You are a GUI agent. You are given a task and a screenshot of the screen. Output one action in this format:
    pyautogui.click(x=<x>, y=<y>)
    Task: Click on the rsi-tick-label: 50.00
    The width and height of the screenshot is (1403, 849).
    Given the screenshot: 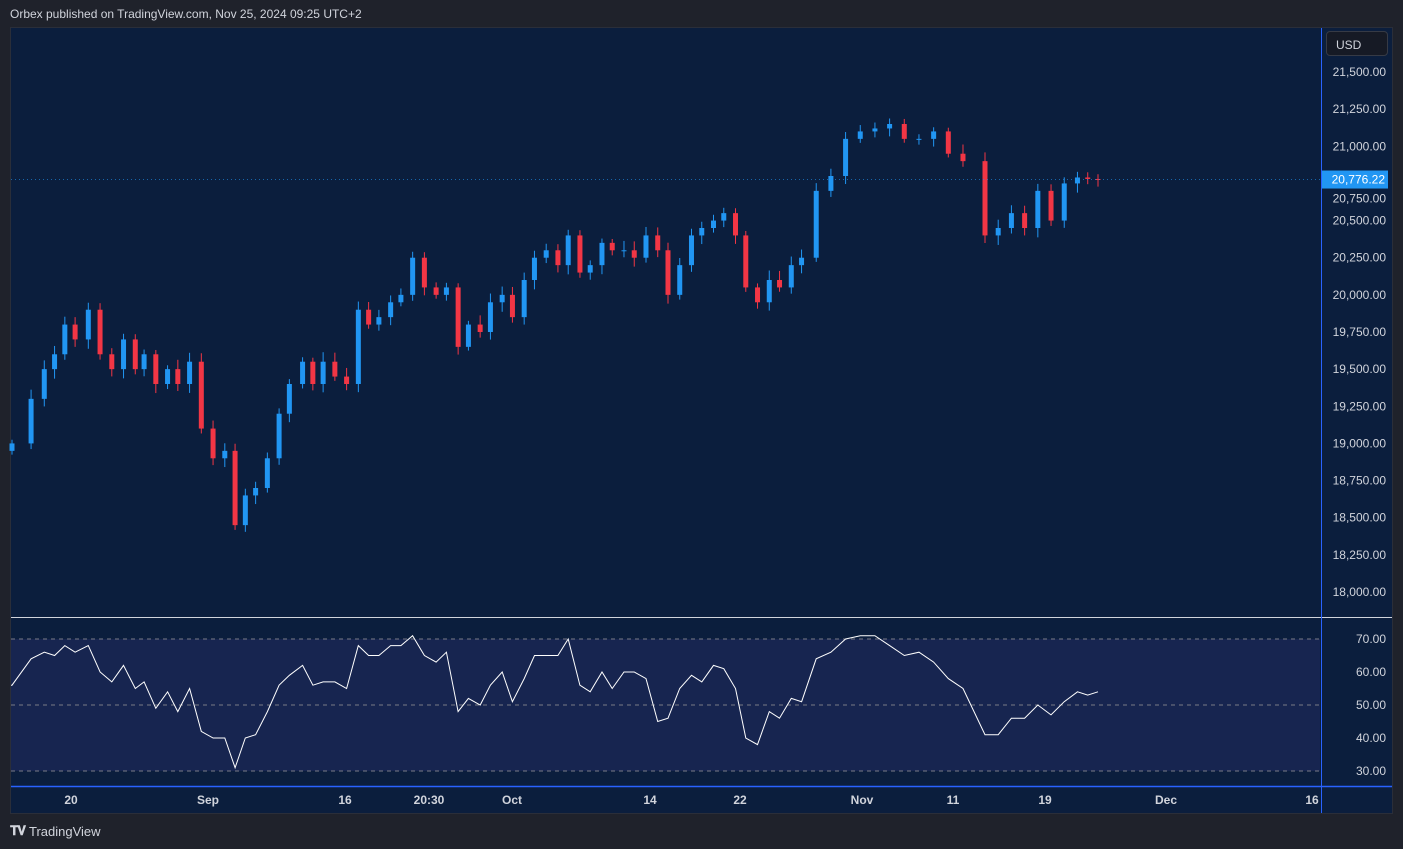 What is the action you would take?
    pyautogui.click(x=1371, y=705)
    